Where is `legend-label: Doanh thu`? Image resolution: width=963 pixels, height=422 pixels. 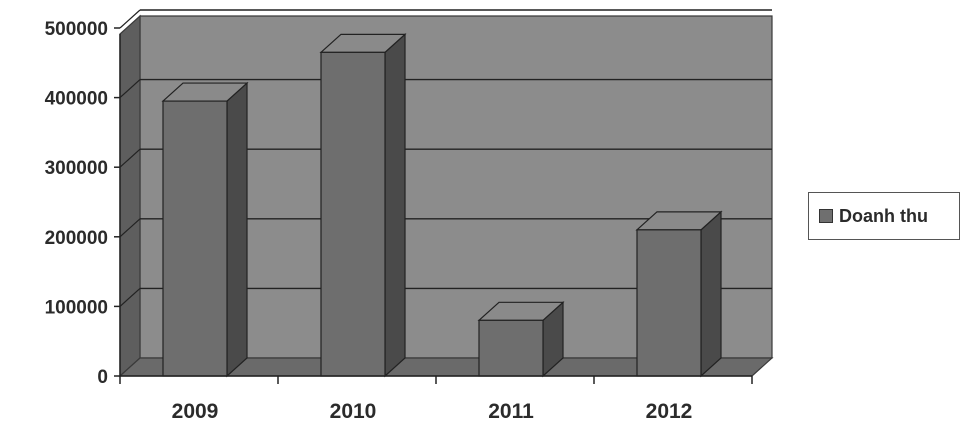 legend-label: Doanh thu is located at coordinates (883, 215).